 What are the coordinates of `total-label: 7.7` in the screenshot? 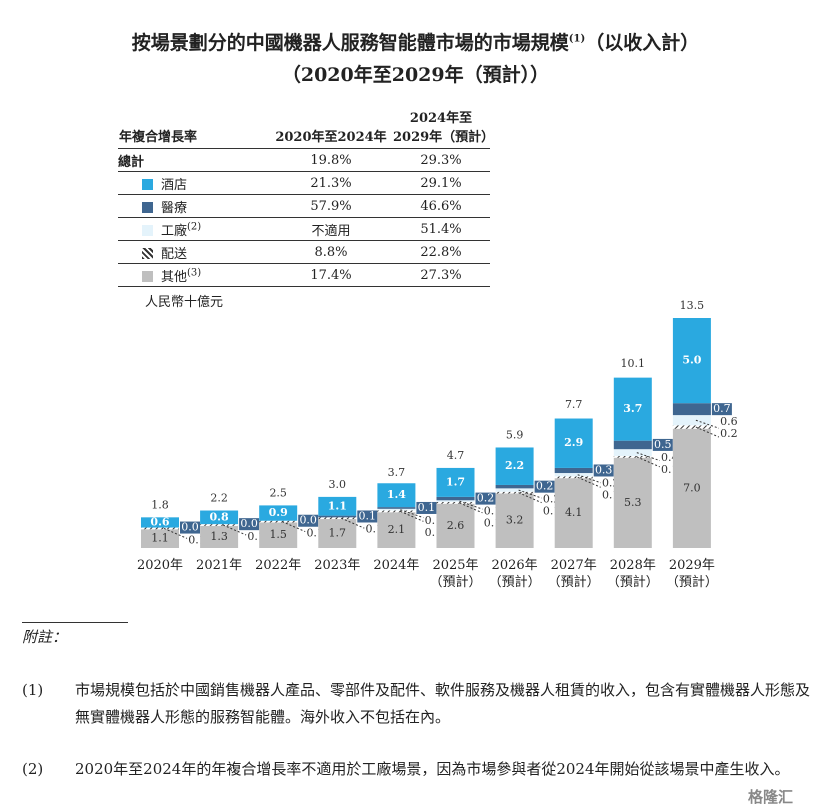 It's located at (574, 404).